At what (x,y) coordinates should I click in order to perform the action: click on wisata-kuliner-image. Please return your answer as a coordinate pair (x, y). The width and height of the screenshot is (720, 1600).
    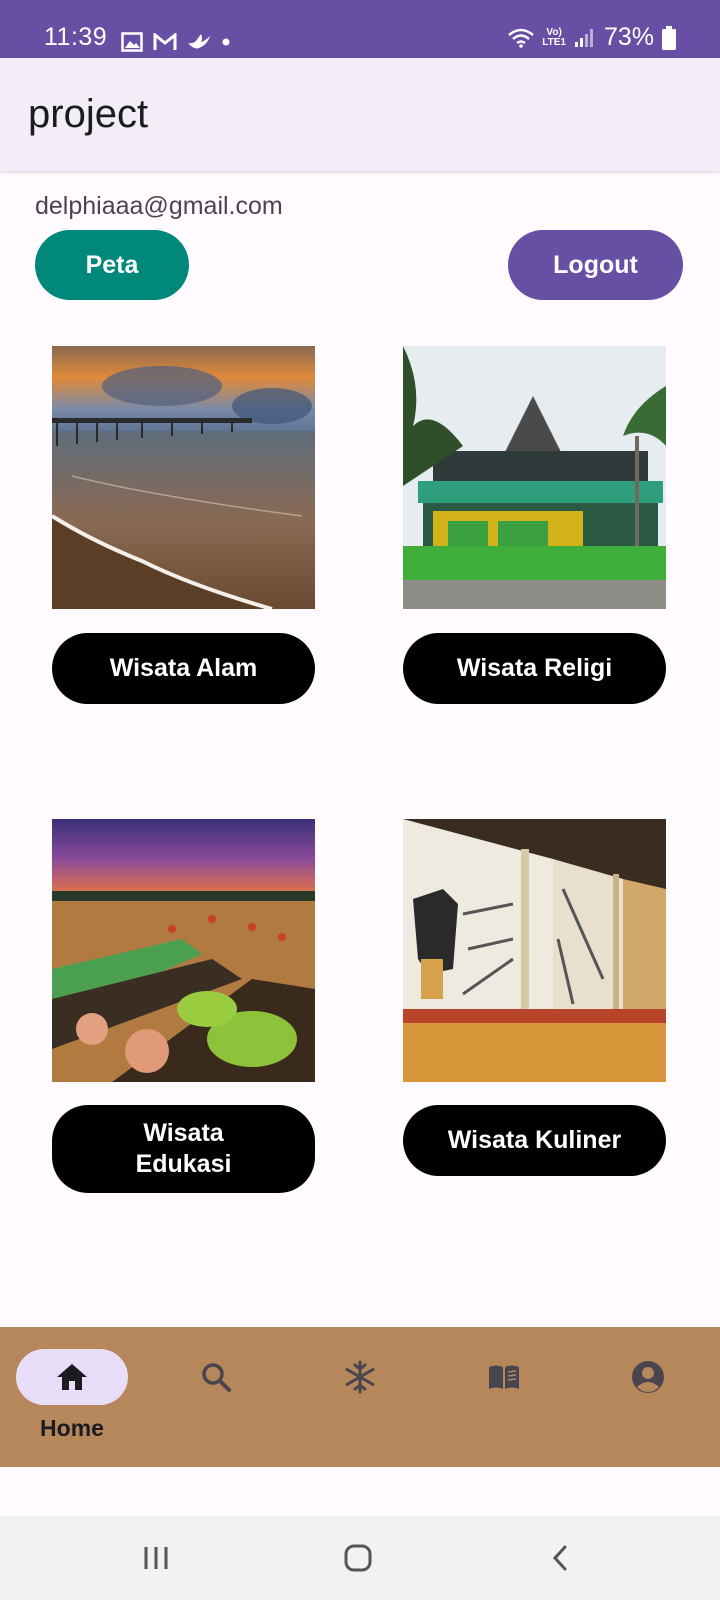
    Looking at the image, I should click on (534, 950).